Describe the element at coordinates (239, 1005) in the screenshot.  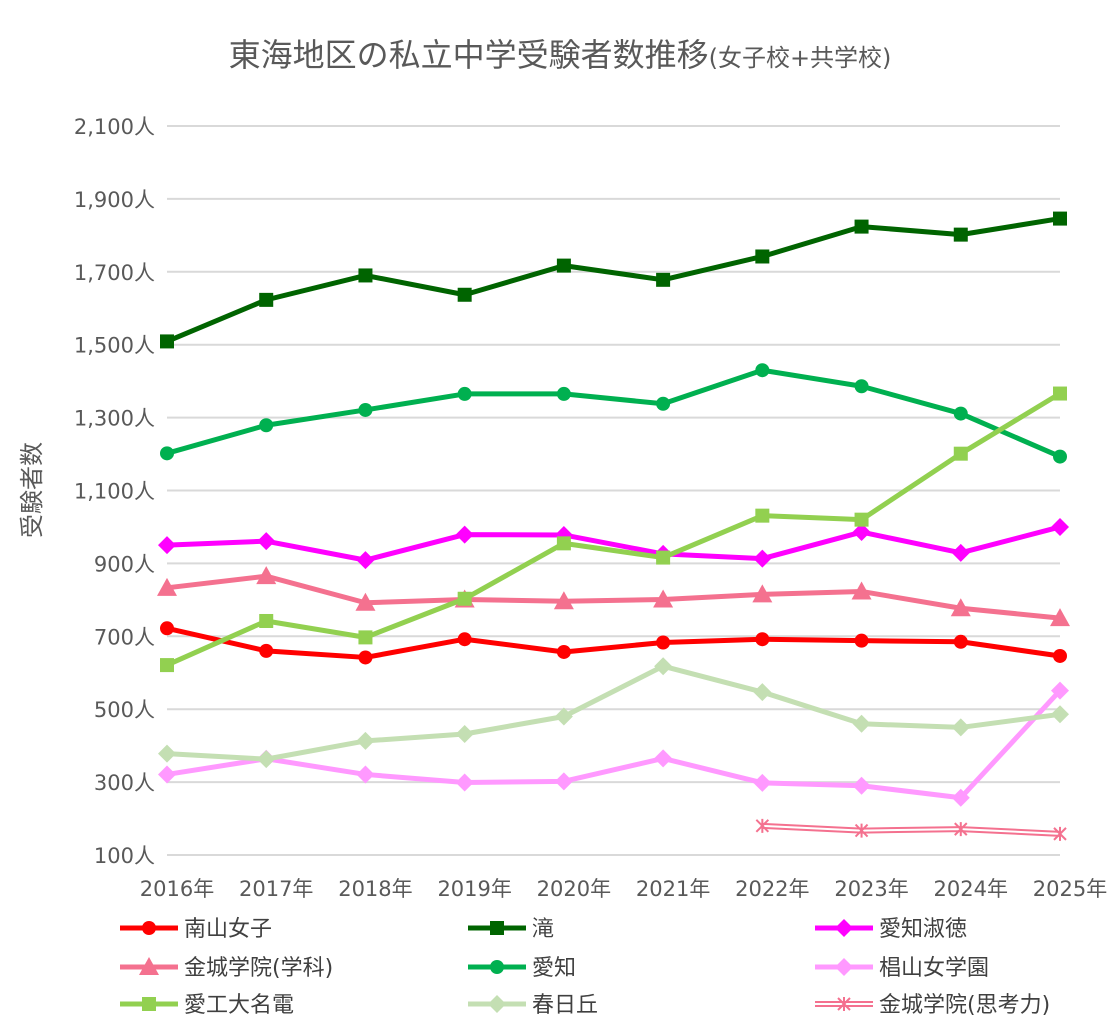
I see `legend-label: 愛工大名電` at that location.